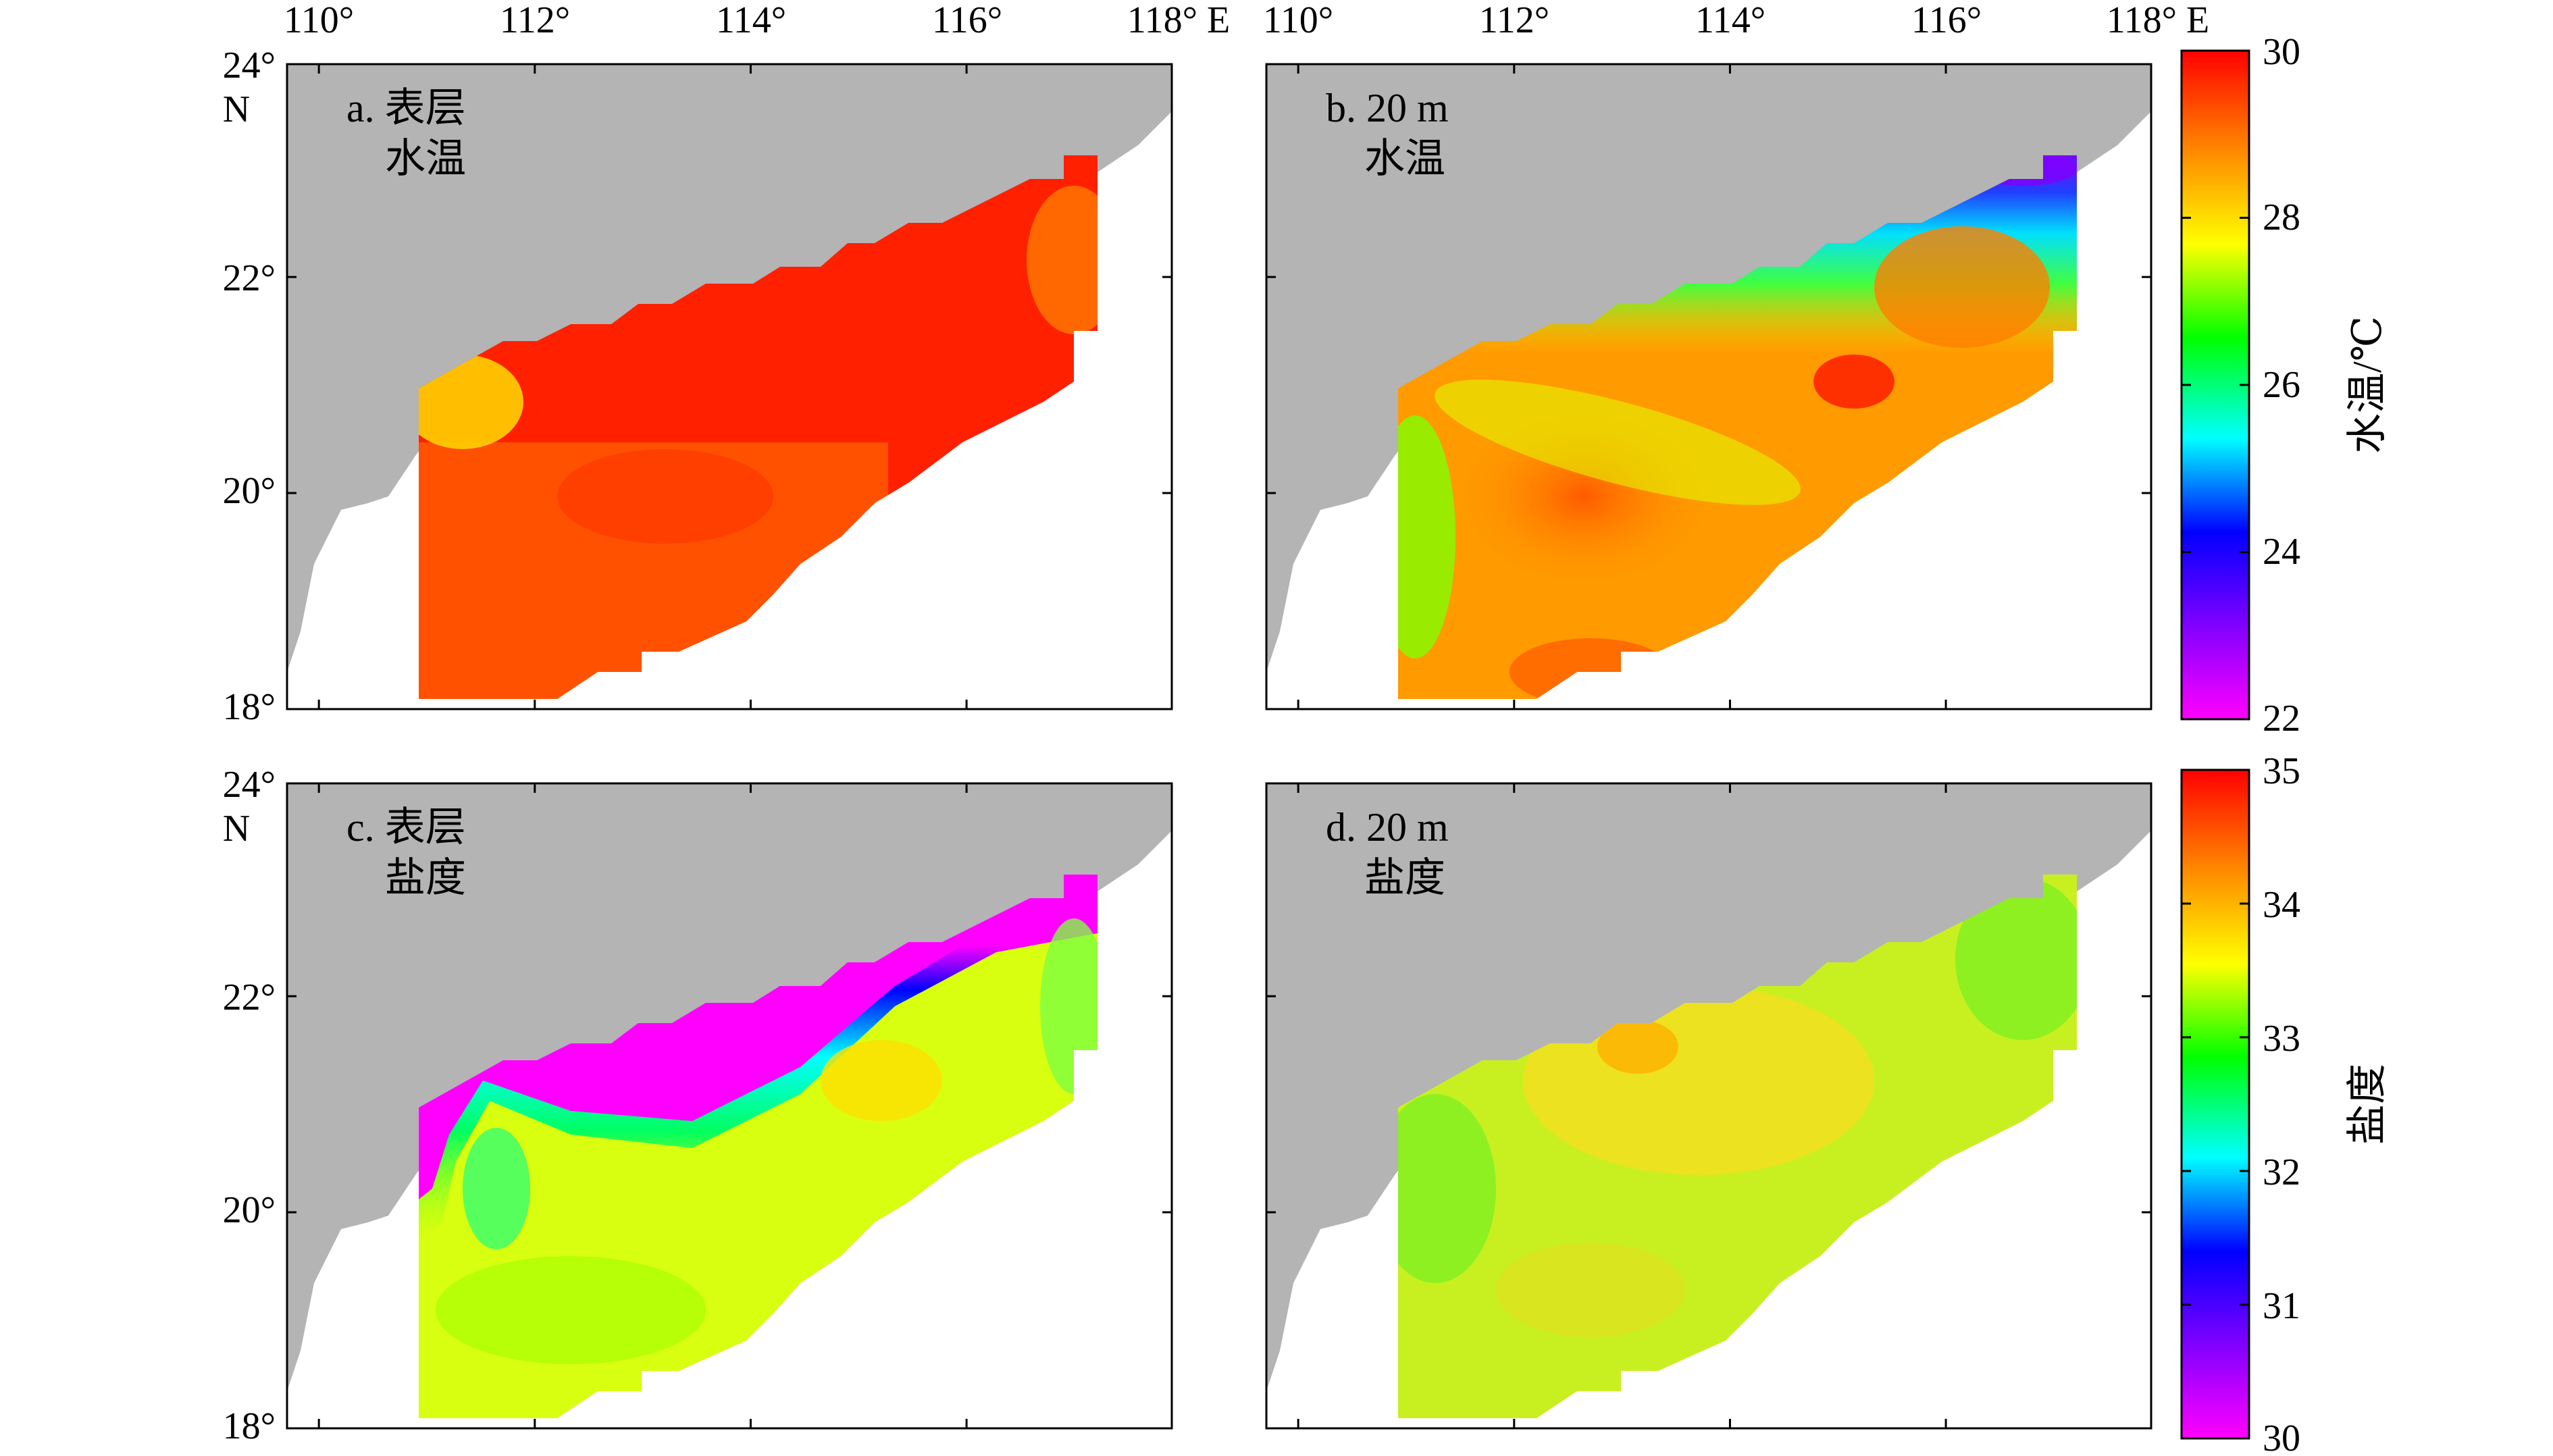 This screenshot has height=1456, width=2553. Describe the element at coordinates (2281, 217) in the screenshot. I see `colorbar-tick: 28` at that location.